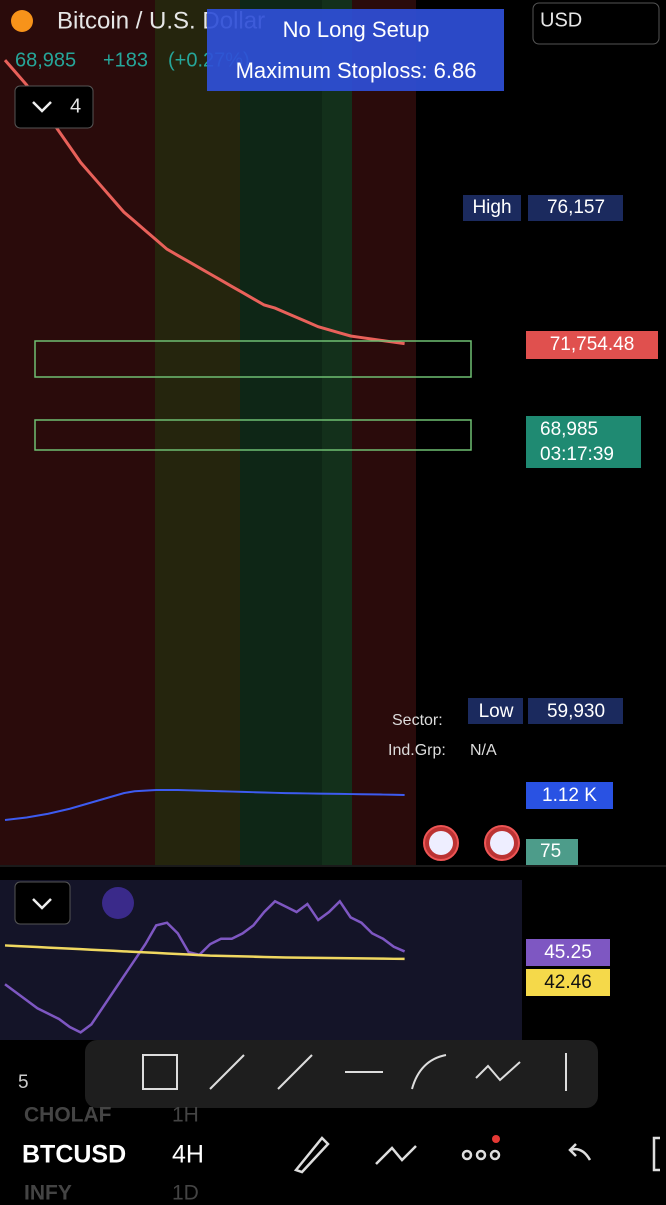 The image size is (666, 1205). I want to click on indicator-icon, so click(396, 1155).